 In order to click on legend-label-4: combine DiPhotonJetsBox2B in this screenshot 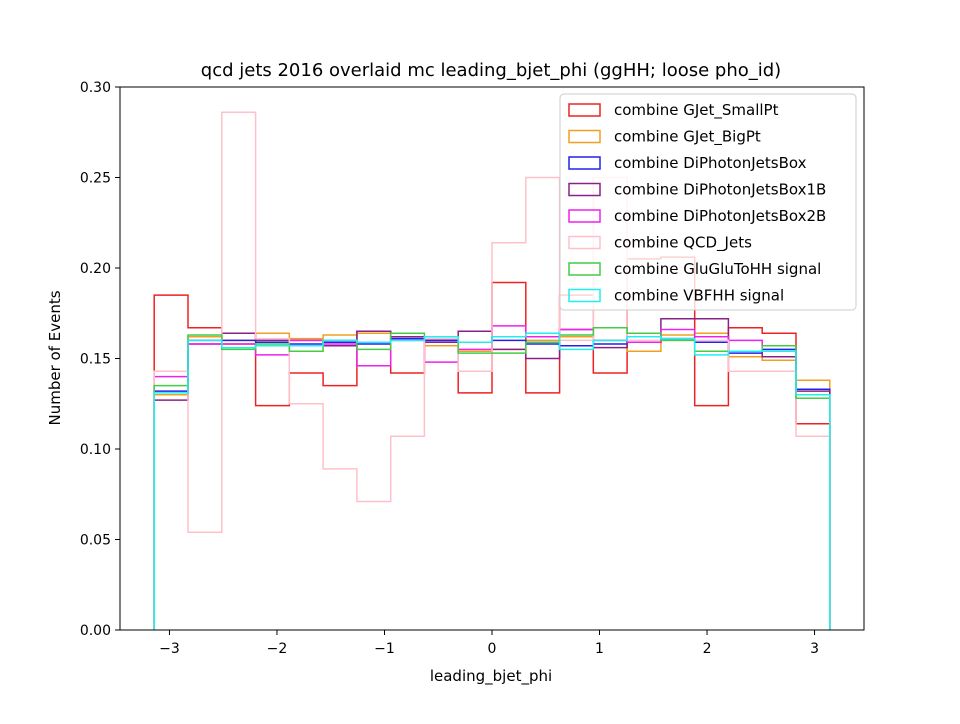, I will do `click(720, 216)`.